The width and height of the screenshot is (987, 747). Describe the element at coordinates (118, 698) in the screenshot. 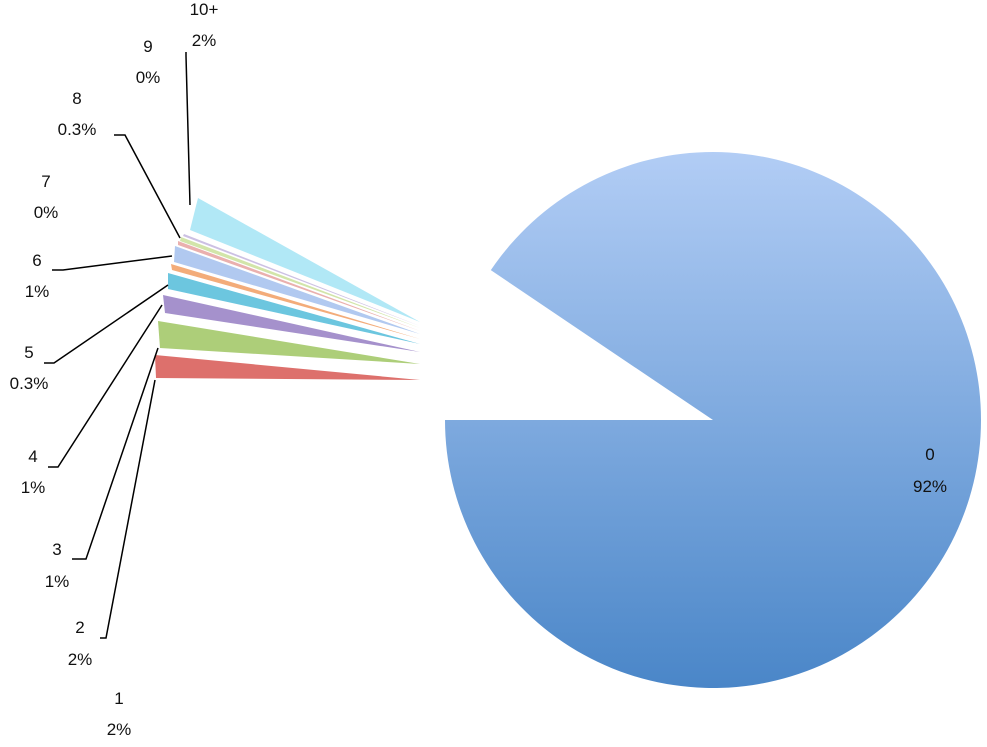

I see `label-1-category: 1` at that location.